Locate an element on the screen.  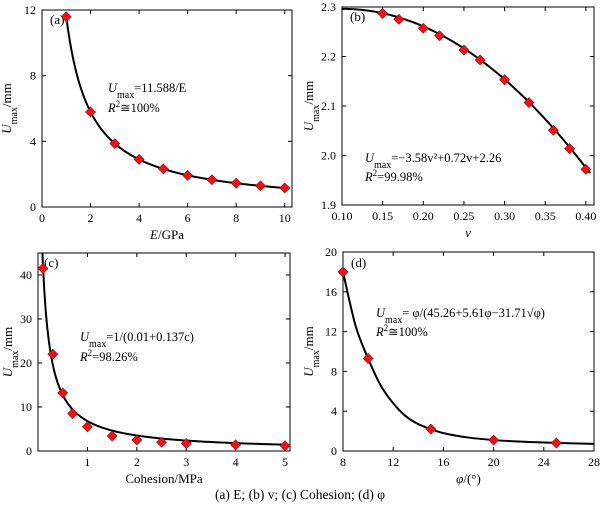
x-tick-label: 4 is located at coordinates (139, 218).